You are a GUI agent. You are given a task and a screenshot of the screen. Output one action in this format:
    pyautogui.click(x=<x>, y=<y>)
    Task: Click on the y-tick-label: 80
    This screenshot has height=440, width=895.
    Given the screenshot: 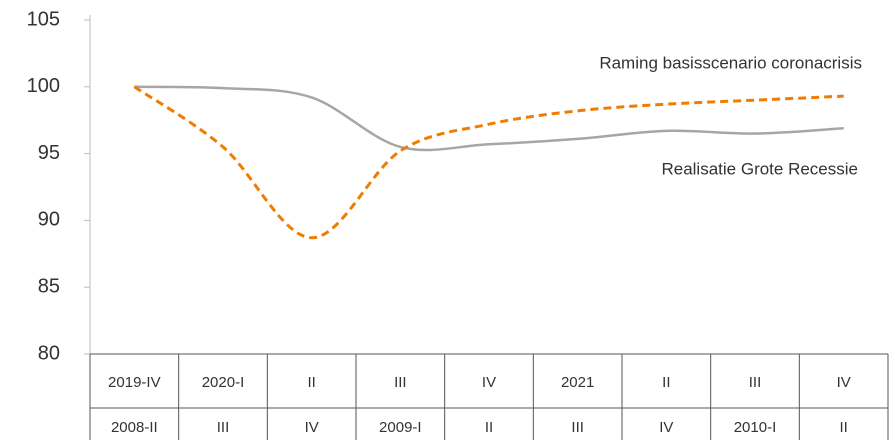 What is the action you would take?
    pyautogui.click(x=49, y=353)
    